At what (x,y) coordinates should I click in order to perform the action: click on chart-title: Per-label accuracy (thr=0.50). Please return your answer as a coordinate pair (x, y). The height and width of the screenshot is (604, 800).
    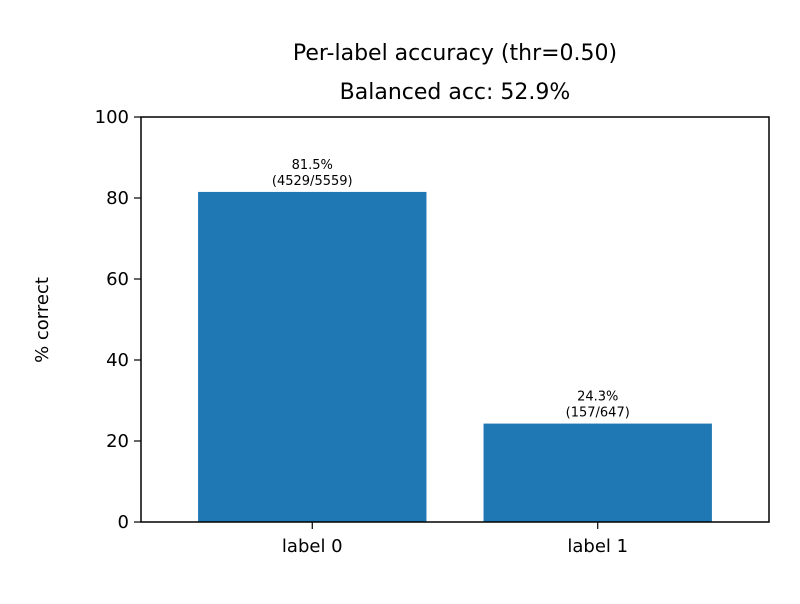
    Looking at the image, I should click on (455, 53).